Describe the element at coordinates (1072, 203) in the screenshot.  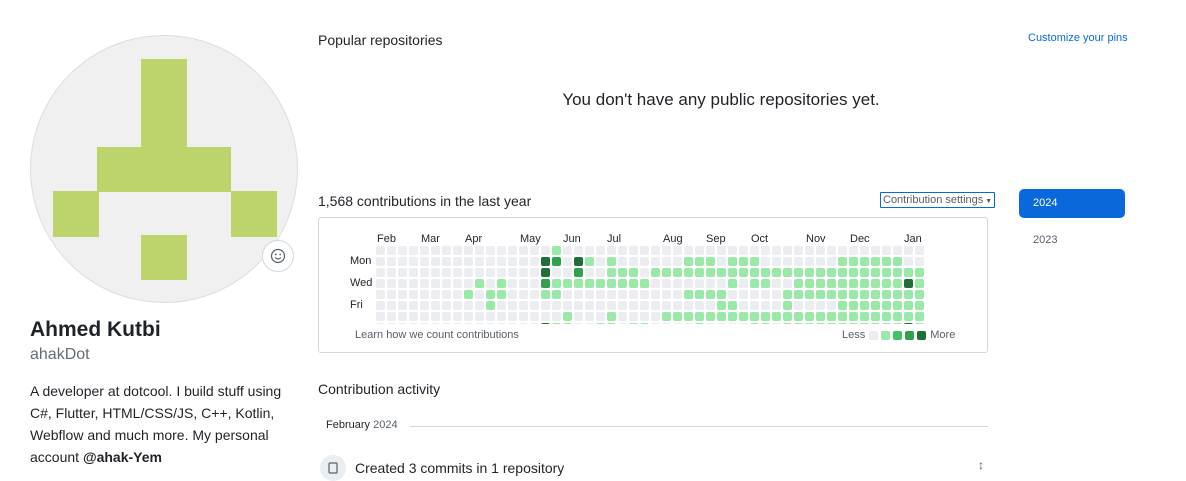
I see `year-button-active: 2024` at that location.